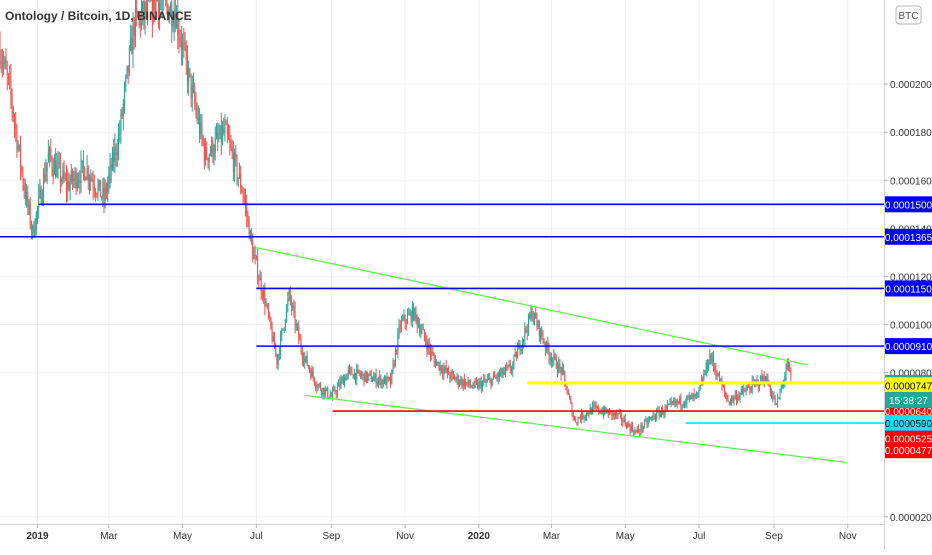 This screenshot has width=932, height=555. Describe the element at coordinates (774, 536) in the screenshot. I see `time-tick-label: Sep` at that location.